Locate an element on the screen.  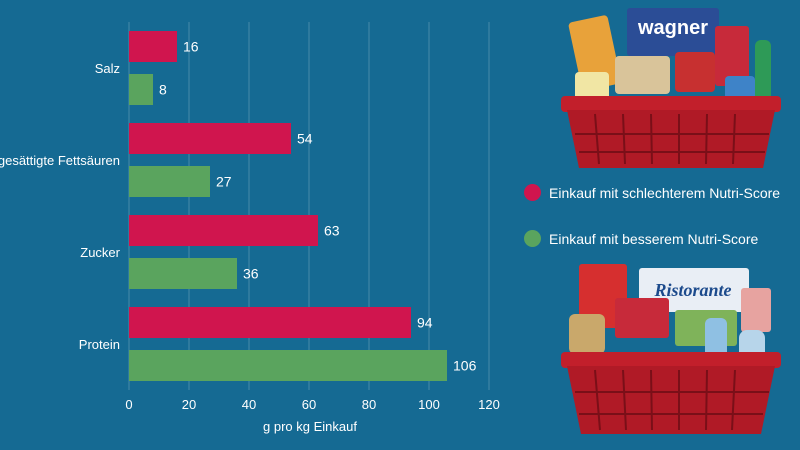
legend-label-better: Einkauf mit besserem Nutri-Score is located at coordinates (654, 238).